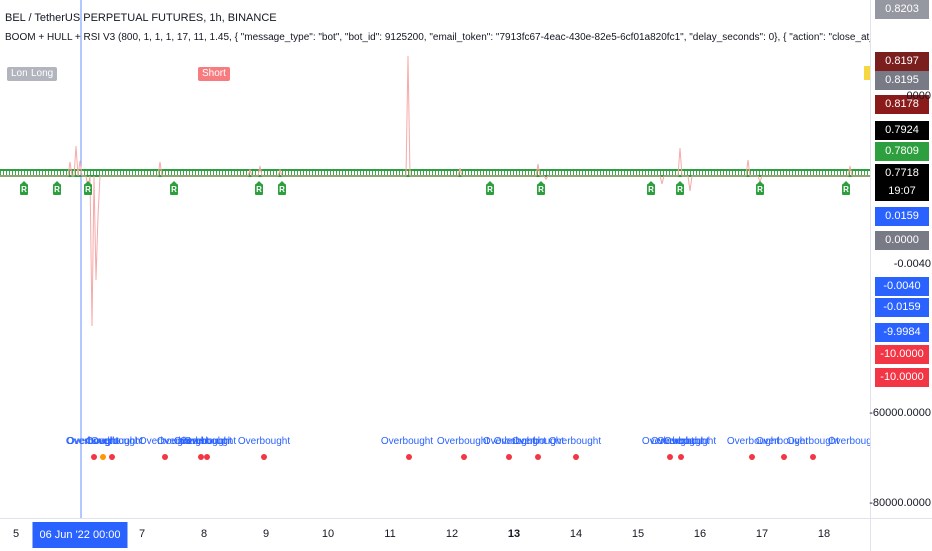  What do you see at coordinates (902, 240) in the screenshot?
I see `price-badge: 0.0000` at bounding box center [902, 240].